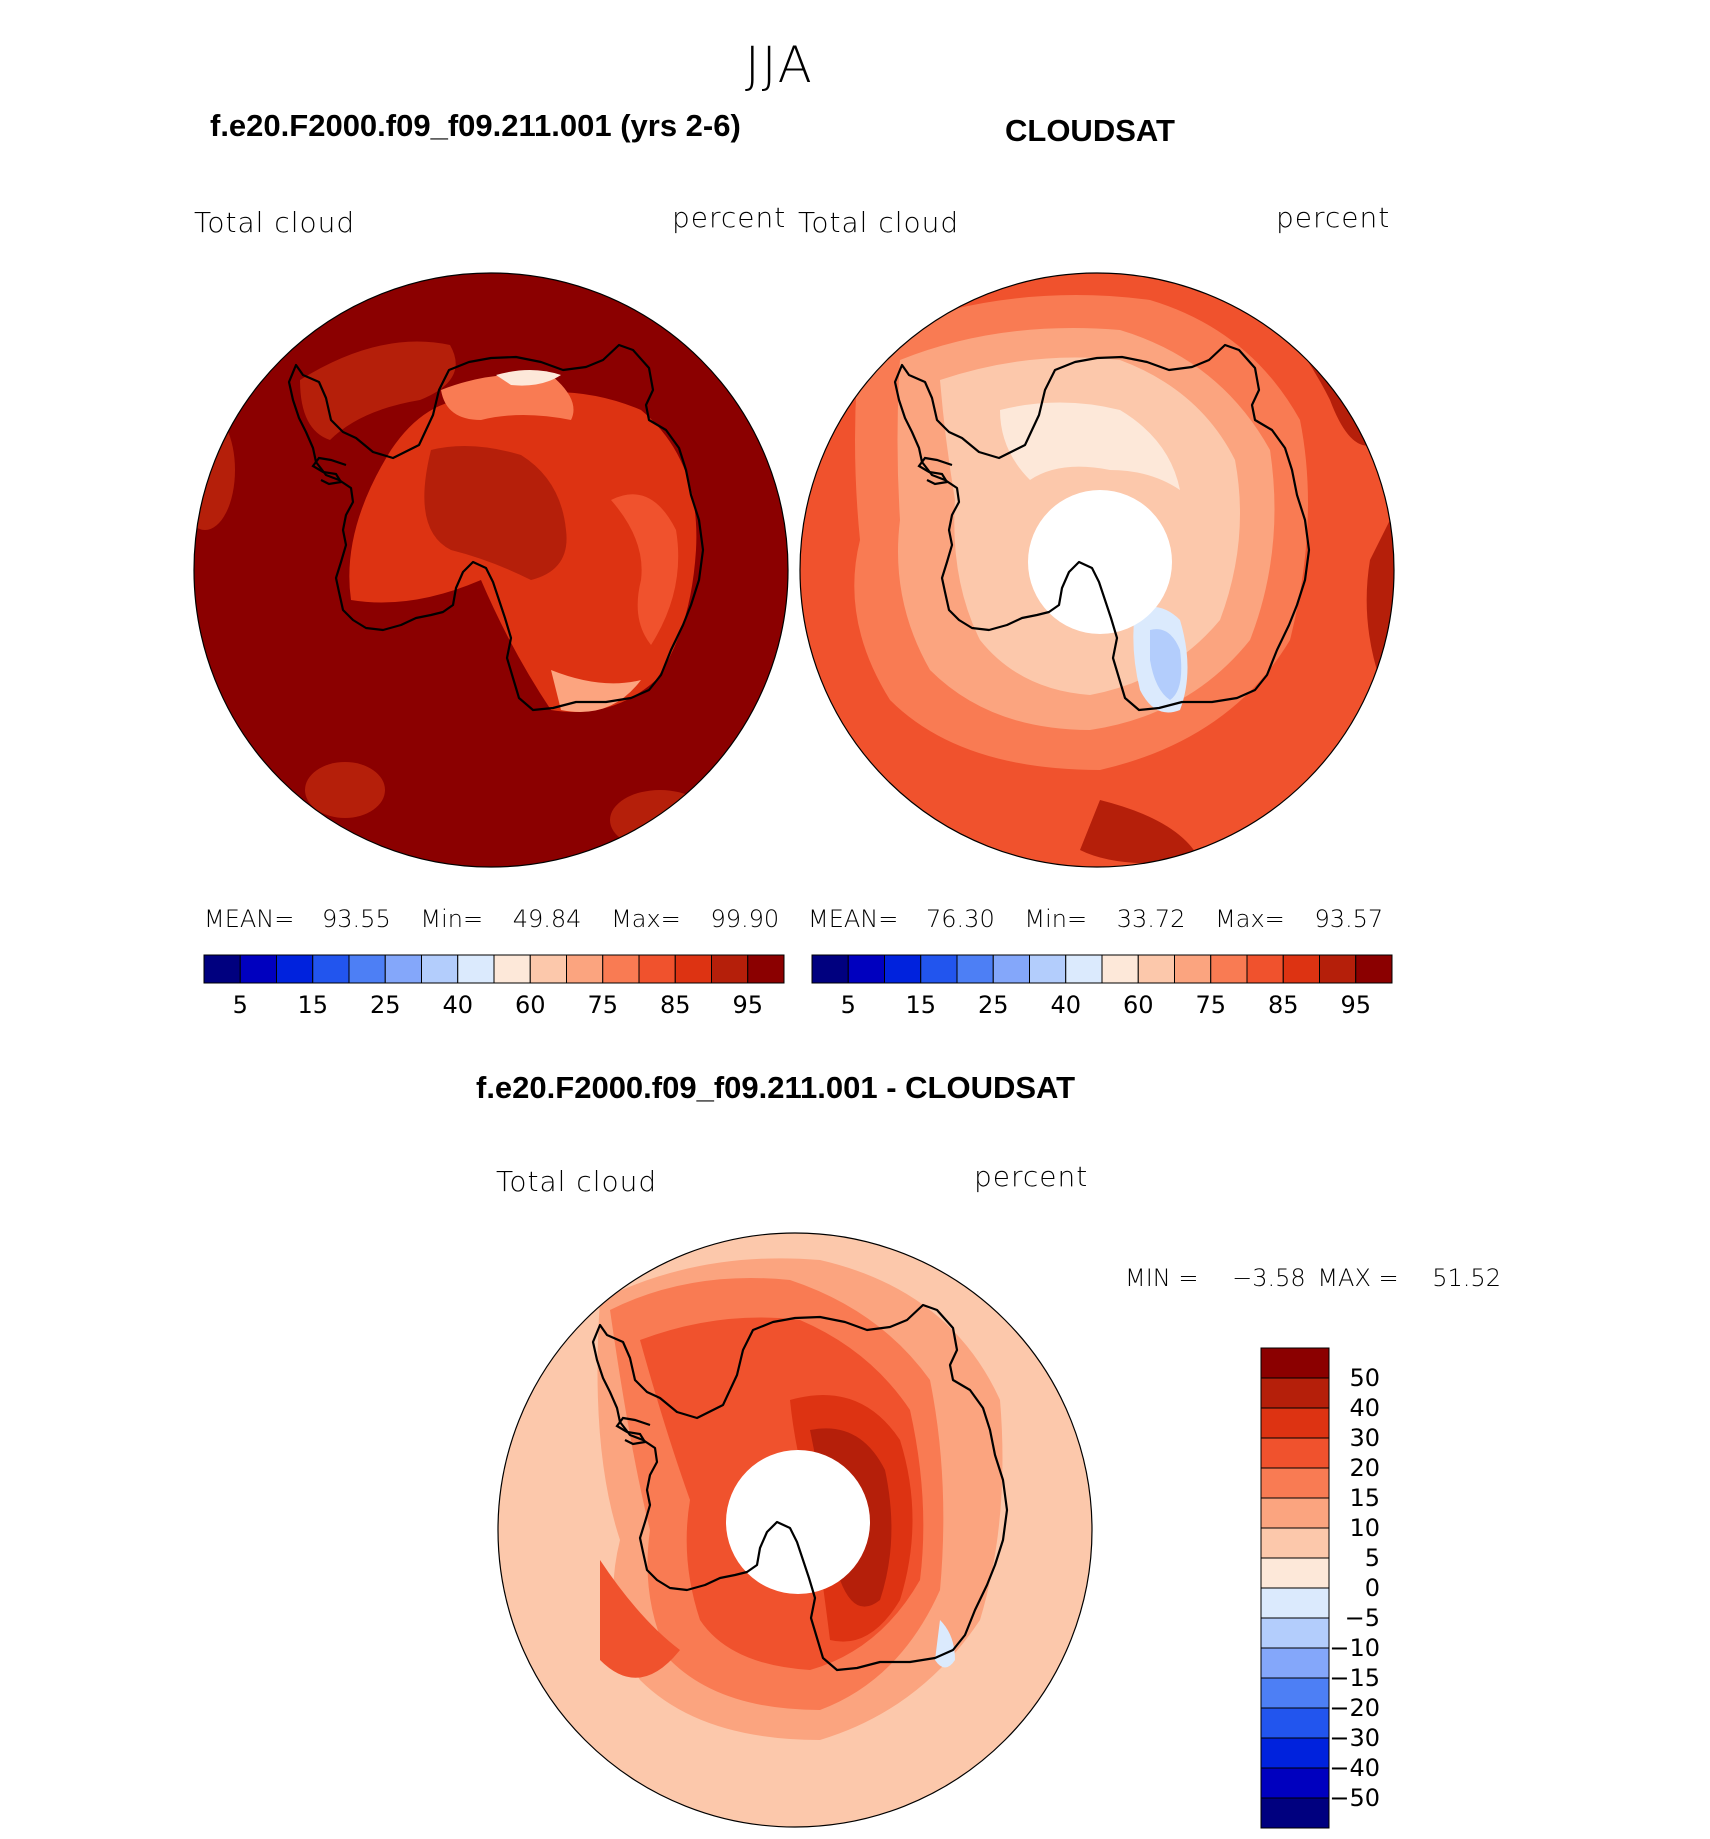  Describe the element at coordinates (1354, 1738) in the screenshot. I see `colorbar-tick-label: −30` at that location.